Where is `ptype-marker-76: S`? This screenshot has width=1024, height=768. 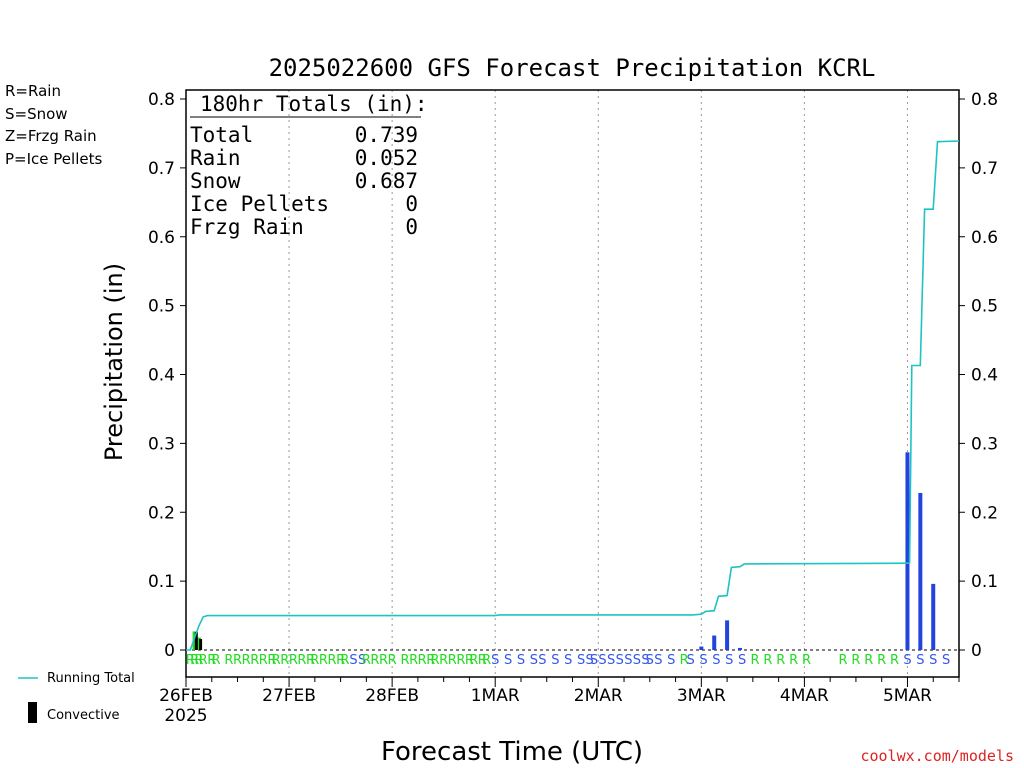 ptype-marker-76: S is located at coordinates (920, 660).